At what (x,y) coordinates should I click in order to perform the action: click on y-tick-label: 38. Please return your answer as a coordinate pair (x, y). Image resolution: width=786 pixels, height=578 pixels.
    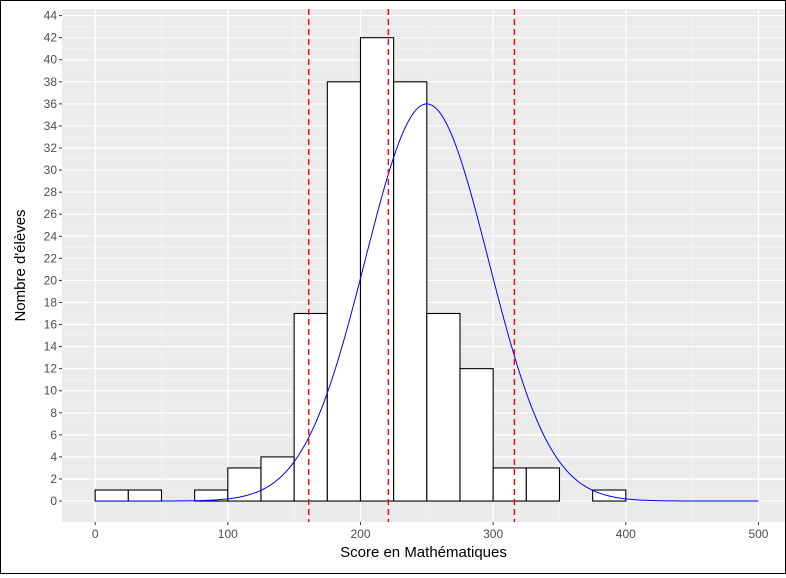
    Looking at the image, I should click on (51, 82).